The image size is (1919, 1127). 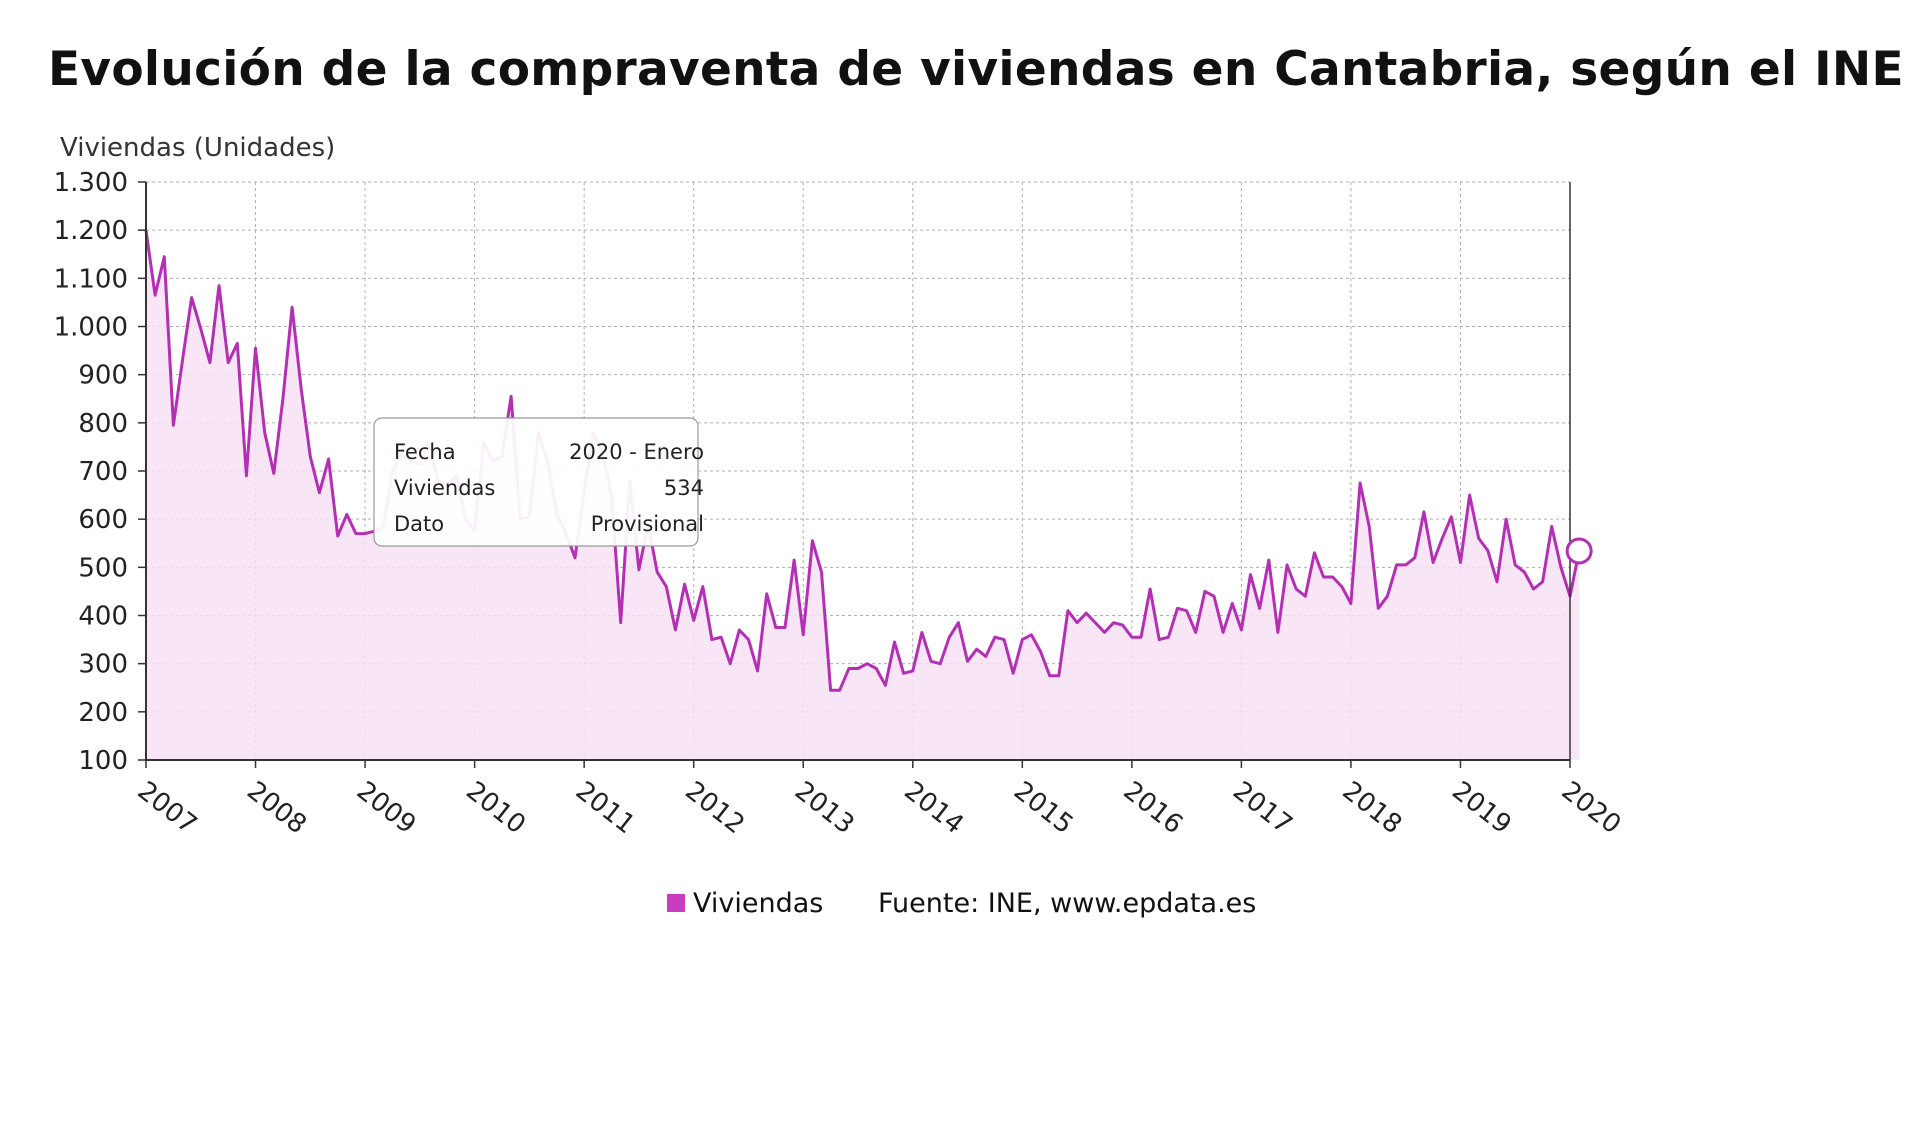 I want to click on tooltip-value-fecha: 2020 - Enero, so click(x=636, y=452).